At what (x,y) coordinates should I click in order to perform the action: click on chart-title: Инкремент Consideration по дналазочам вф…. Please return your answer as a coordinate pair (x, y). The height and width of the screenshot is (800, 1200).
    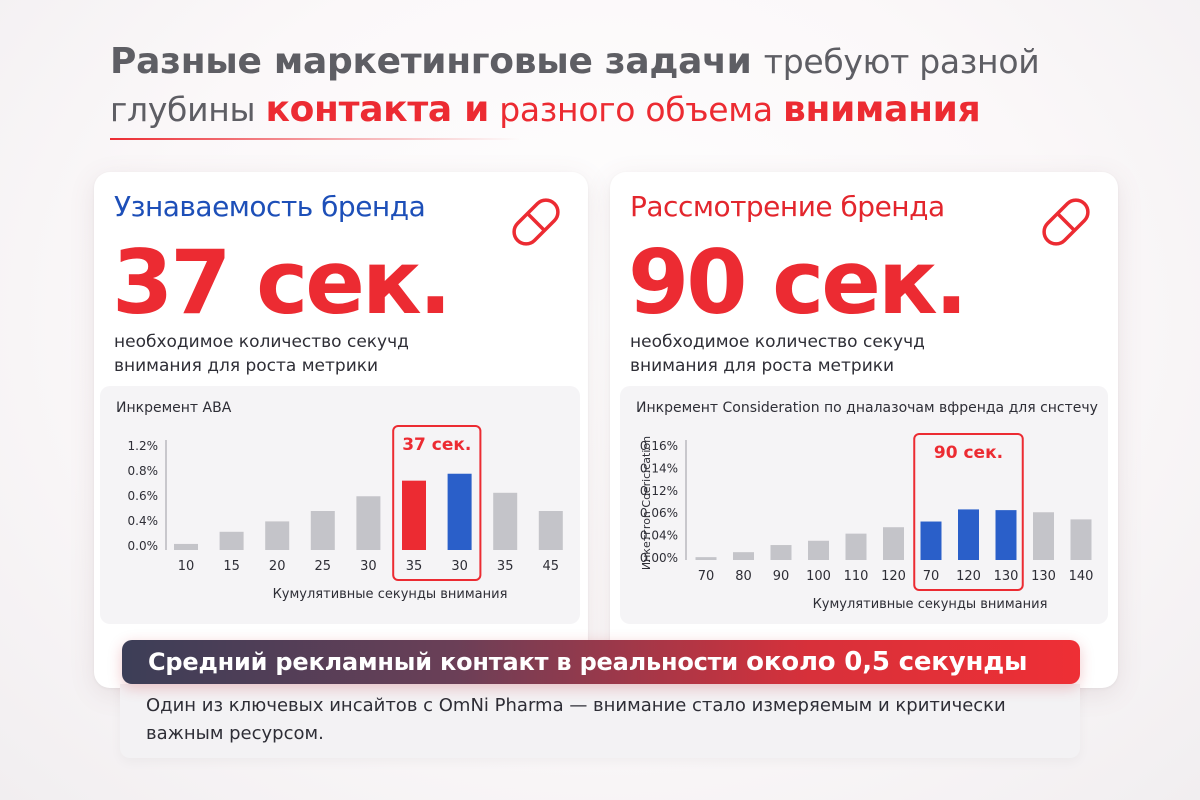
    Looking at the image, I should click on (867, 408).